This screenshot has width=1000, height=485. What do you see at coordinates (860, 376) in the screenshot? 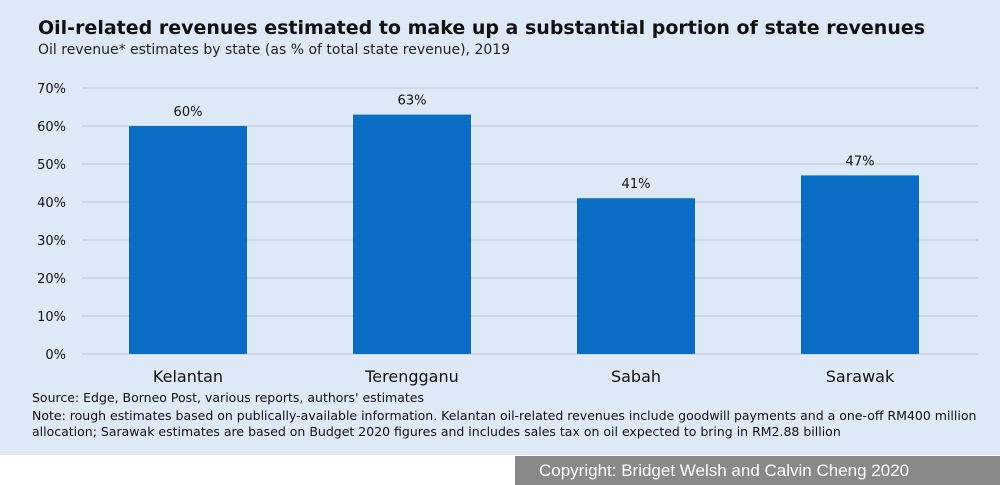
I see `x-tick-label: Sarawak` at bounding box center [860, 376].